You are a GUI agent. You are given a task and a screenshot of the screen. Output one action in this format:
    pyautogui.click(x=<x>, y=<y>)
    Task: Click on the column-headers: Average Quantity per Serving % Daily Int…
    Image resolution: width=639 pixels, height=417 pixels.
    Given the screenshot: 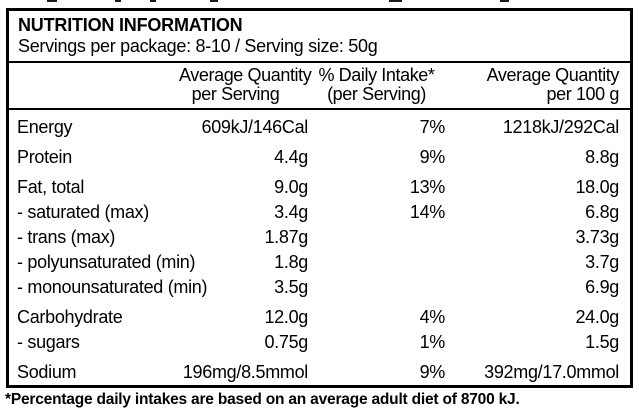 What is the action you would take?
    pyautogui.click(x=319, y=86)
    